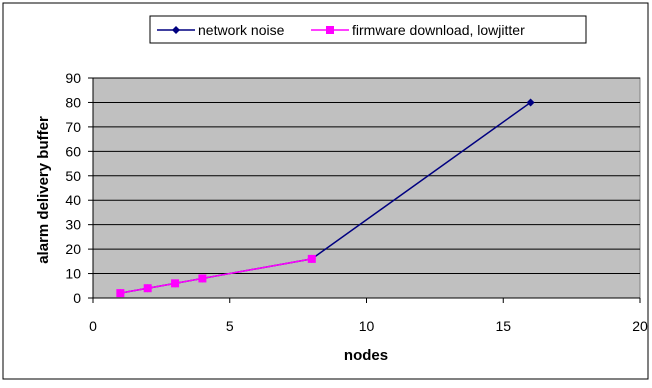  What do you see at coordinates (73, 102) in the screenshot?
I see `y-tick-label-80: 80` at bounding box center [73, 102].